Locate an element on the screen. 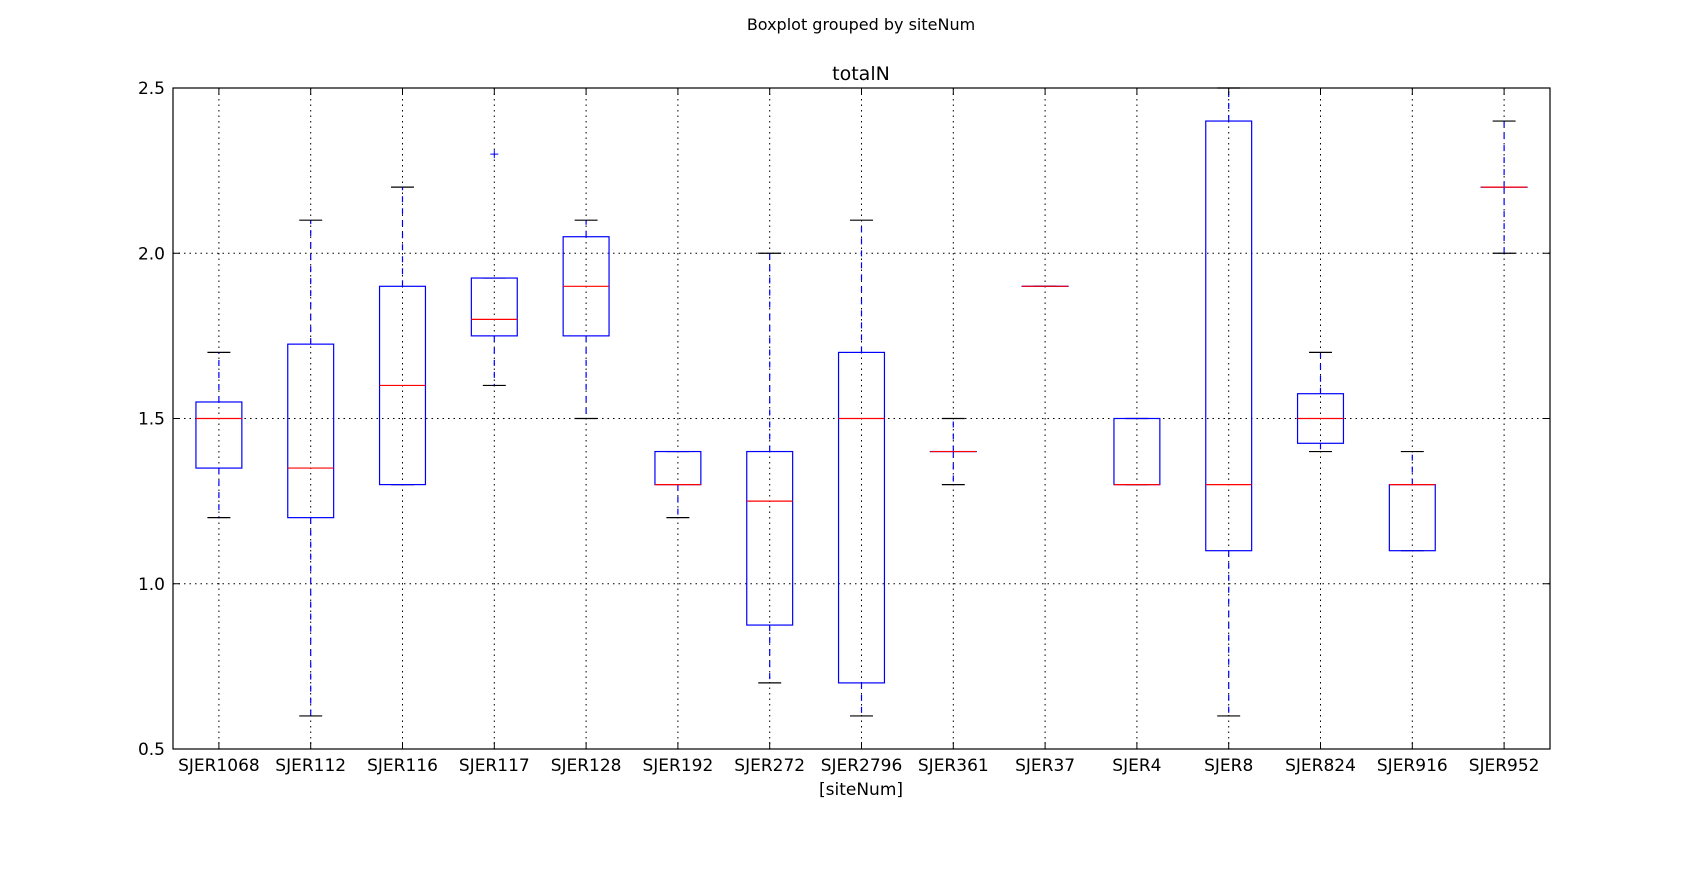 The image size is (1700, 871). x-tick-label: SJER112 is located at coordinates (310, 766).